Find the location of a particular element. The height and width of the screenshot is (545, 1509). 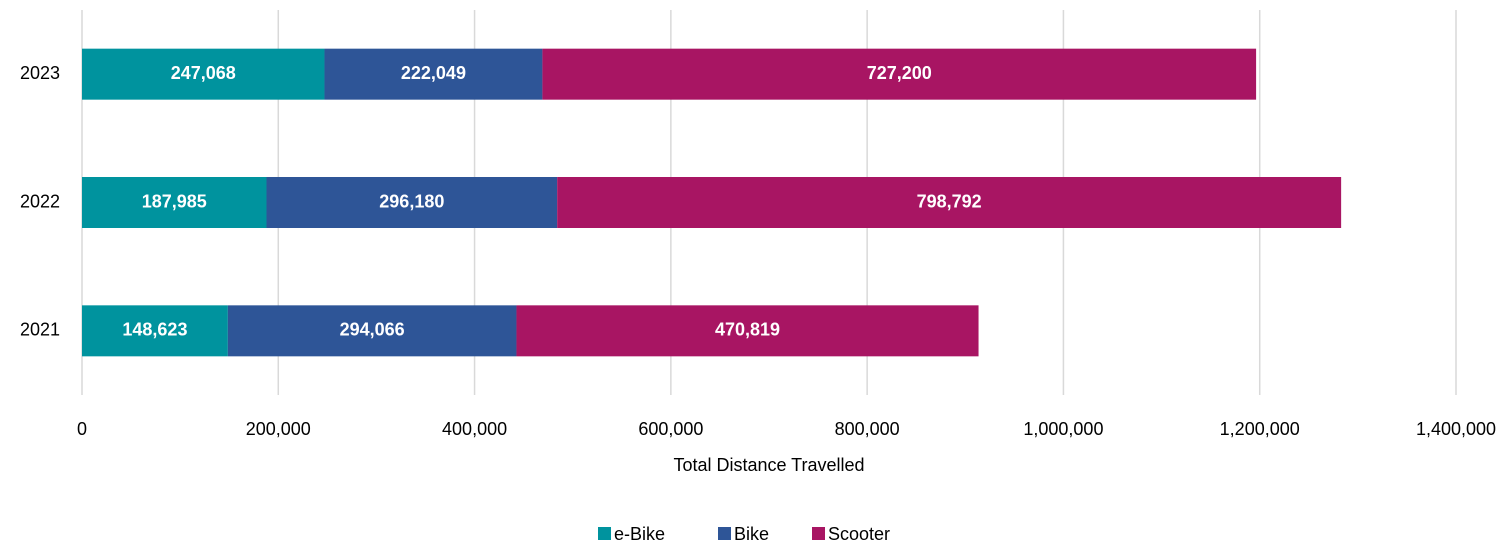

y-tick-label: 2021 is located at coordinates (40, 330).